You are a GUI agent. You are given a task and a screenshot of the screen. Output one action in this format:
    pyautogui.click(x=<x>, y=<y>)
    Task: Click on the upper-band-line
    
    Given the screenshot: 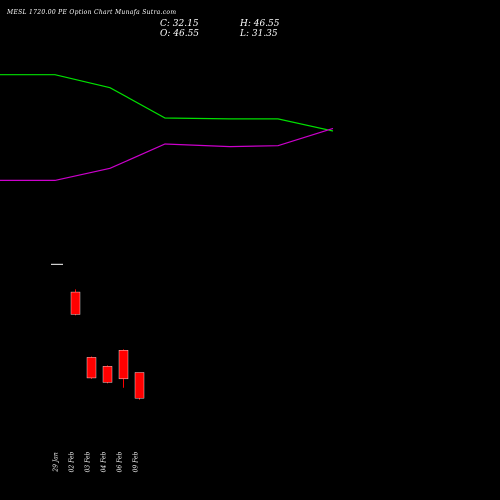 What is the action you would take?
    pyautogui.click(x=167, y=103)
    